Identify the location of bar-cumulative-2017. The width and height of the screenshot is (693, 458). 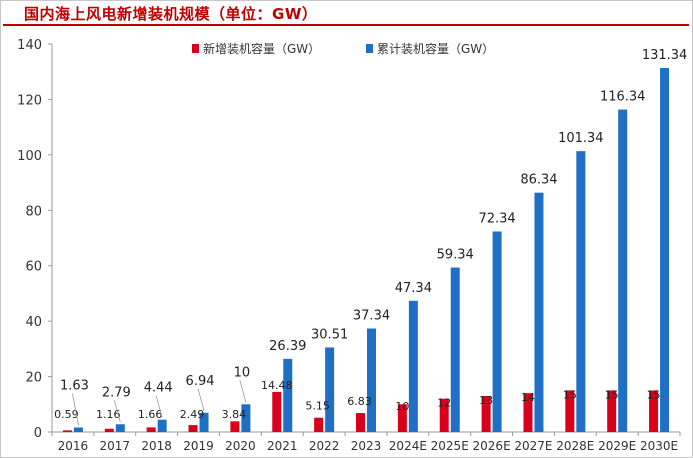
(120, 428).